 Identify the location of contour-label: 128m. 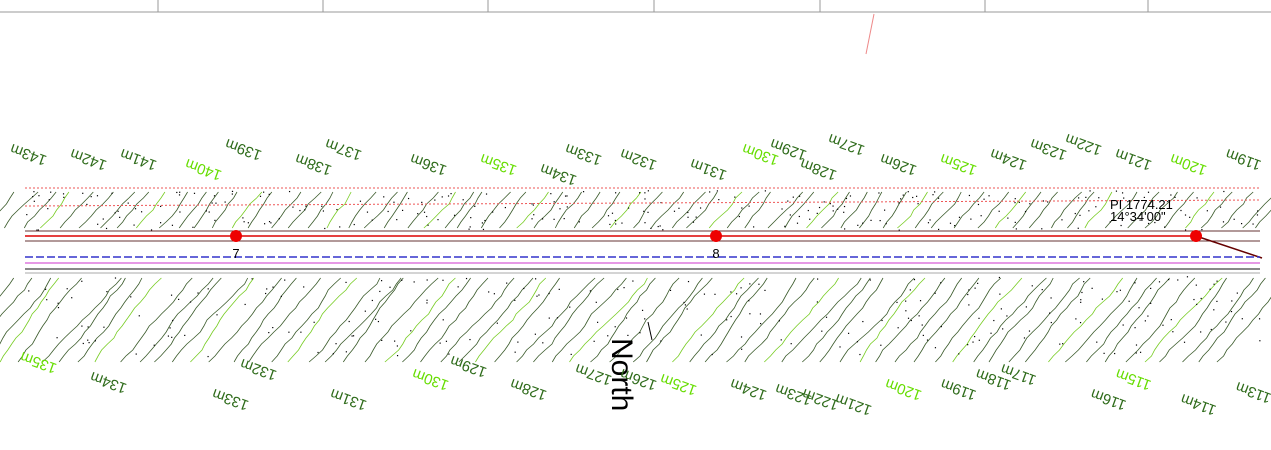
(818, 169).